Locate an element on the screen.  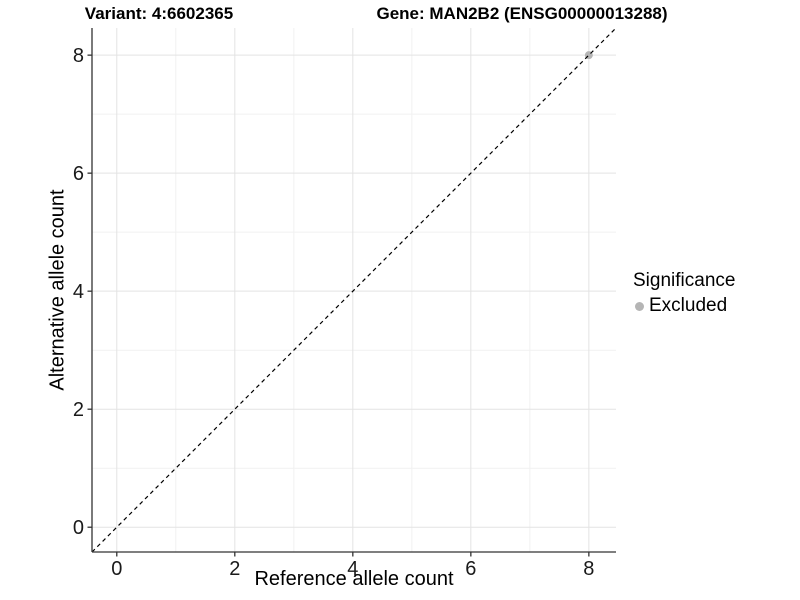
y-tick-label: 4 is located at coordinates (78, 292).